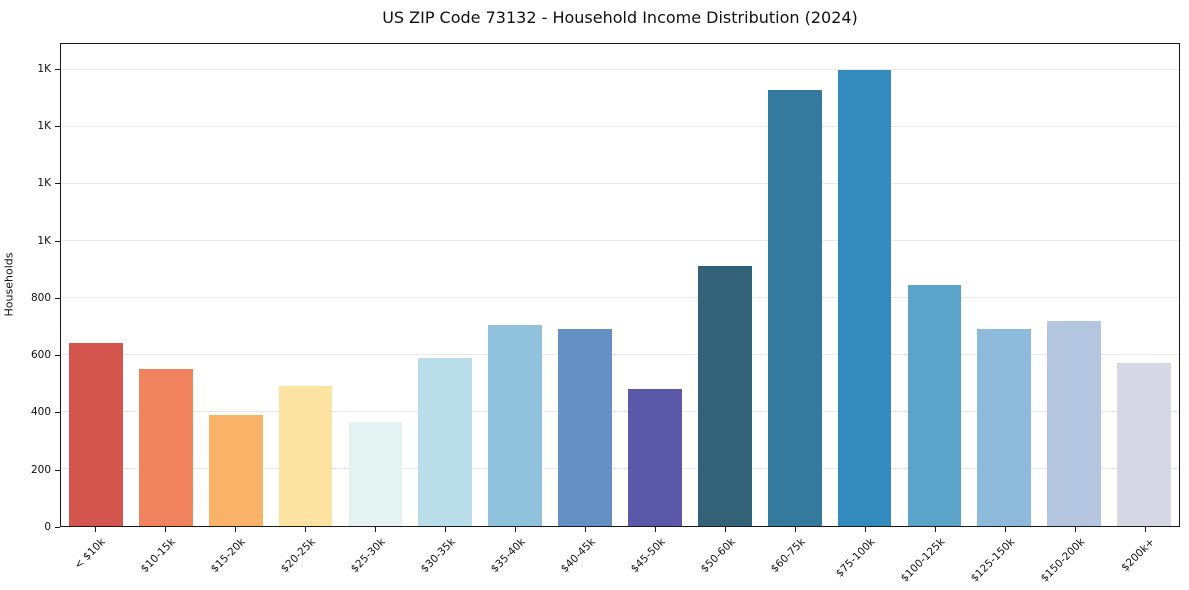 This screenshot has height=590, width=1189. What do you see at coordinates (40, 355) in the screenshot?
I see `y-tick-label: 600` at bounding box center [40, 355].